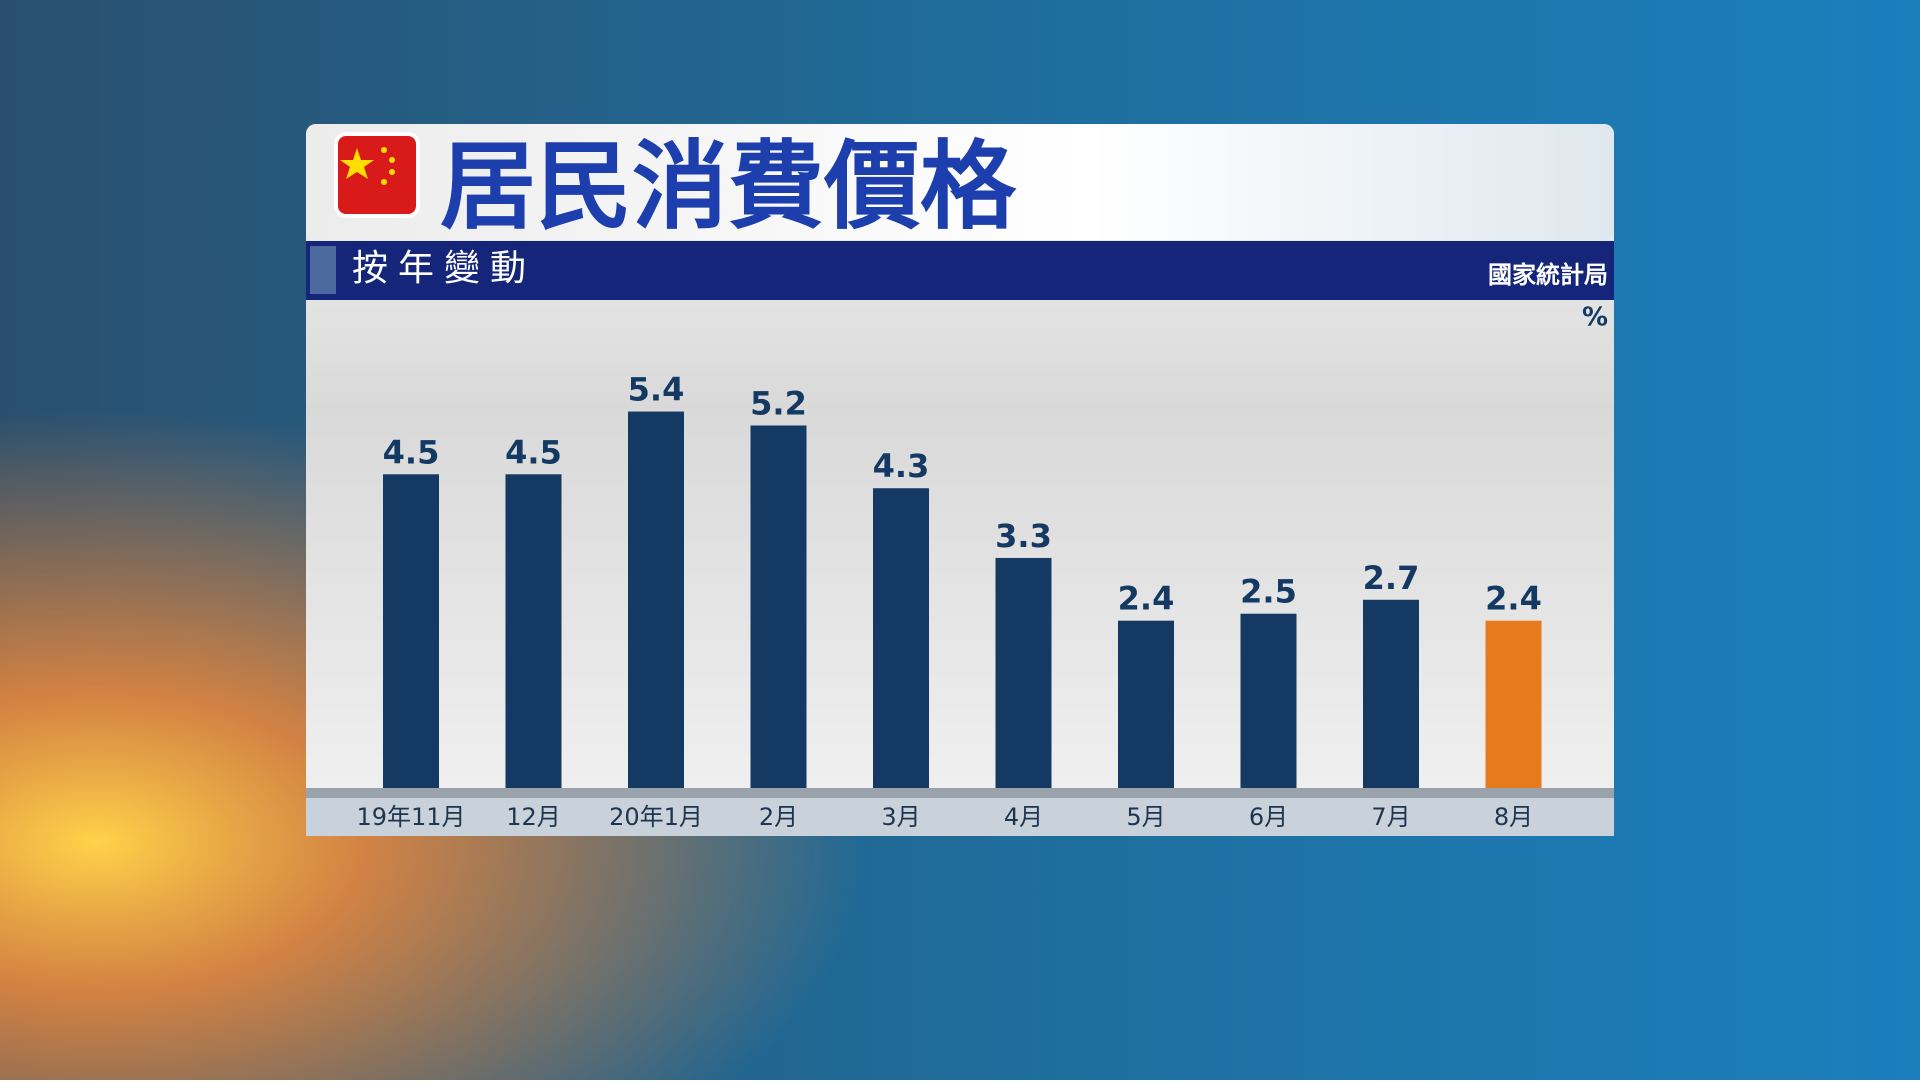 The width and height of the screenshot is (1920, 1084). Describe the element at coordinates (1268, 592) in the screenshot. I see `value-label: 2.5` at that location.